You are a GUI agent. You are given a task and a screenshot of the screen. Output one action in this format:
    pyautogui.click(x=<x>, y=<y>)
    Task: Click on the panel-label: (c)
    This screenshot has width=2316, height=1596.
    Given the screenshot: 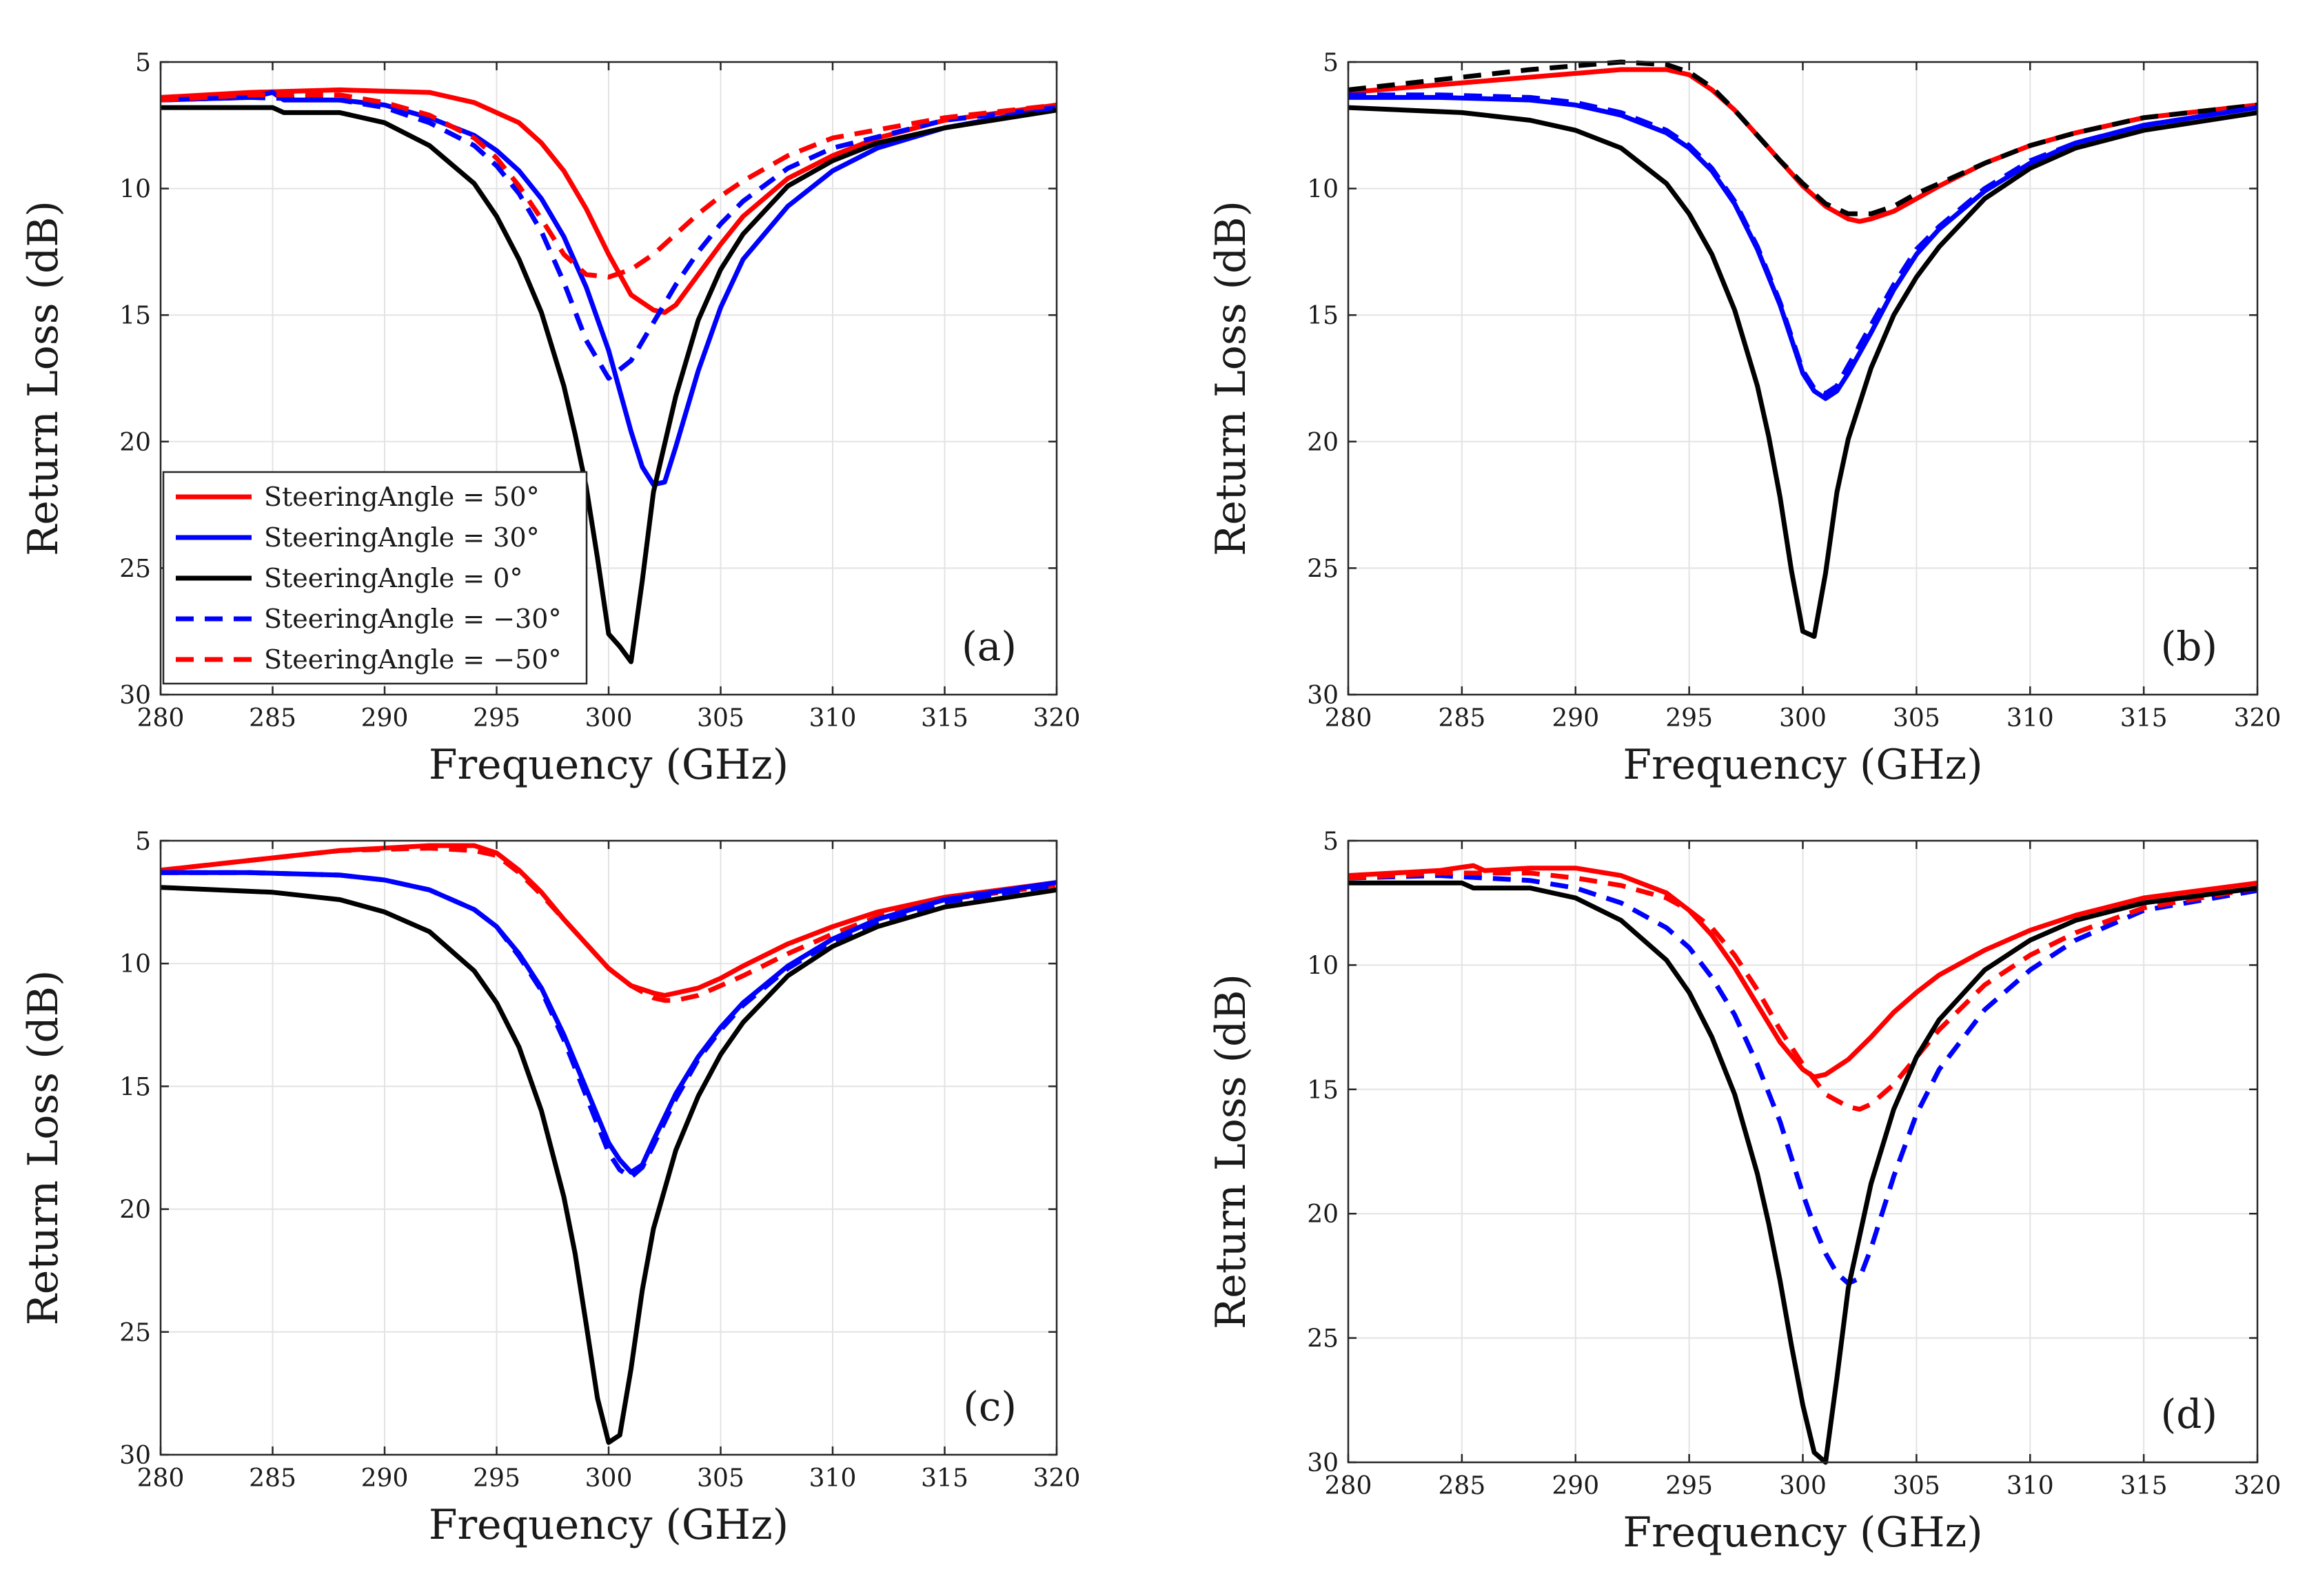 What is the action you would take?
    pyautogui.click(x=990, y=1406)
    